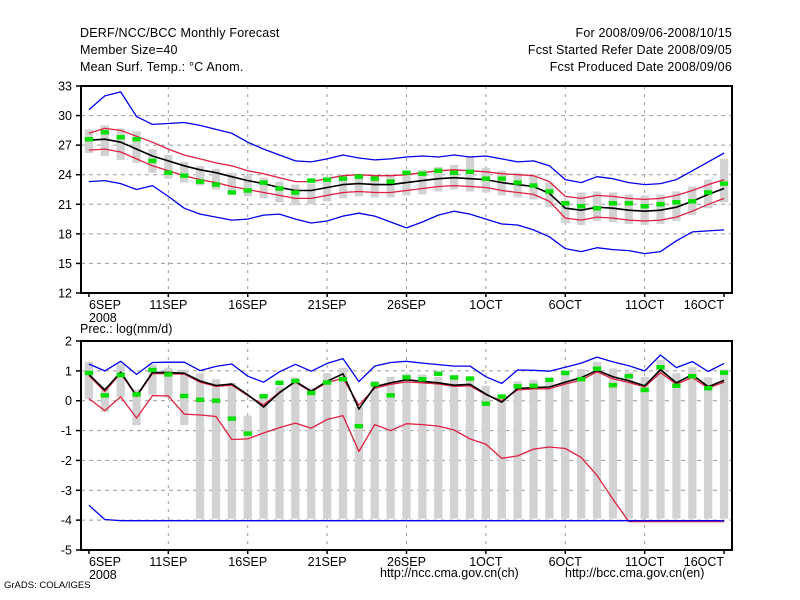 This screenshot has width=800, height=600. Describe the element at coordinates (68, 371) in the screenshot. I see `ytick-label: 1` at that location.